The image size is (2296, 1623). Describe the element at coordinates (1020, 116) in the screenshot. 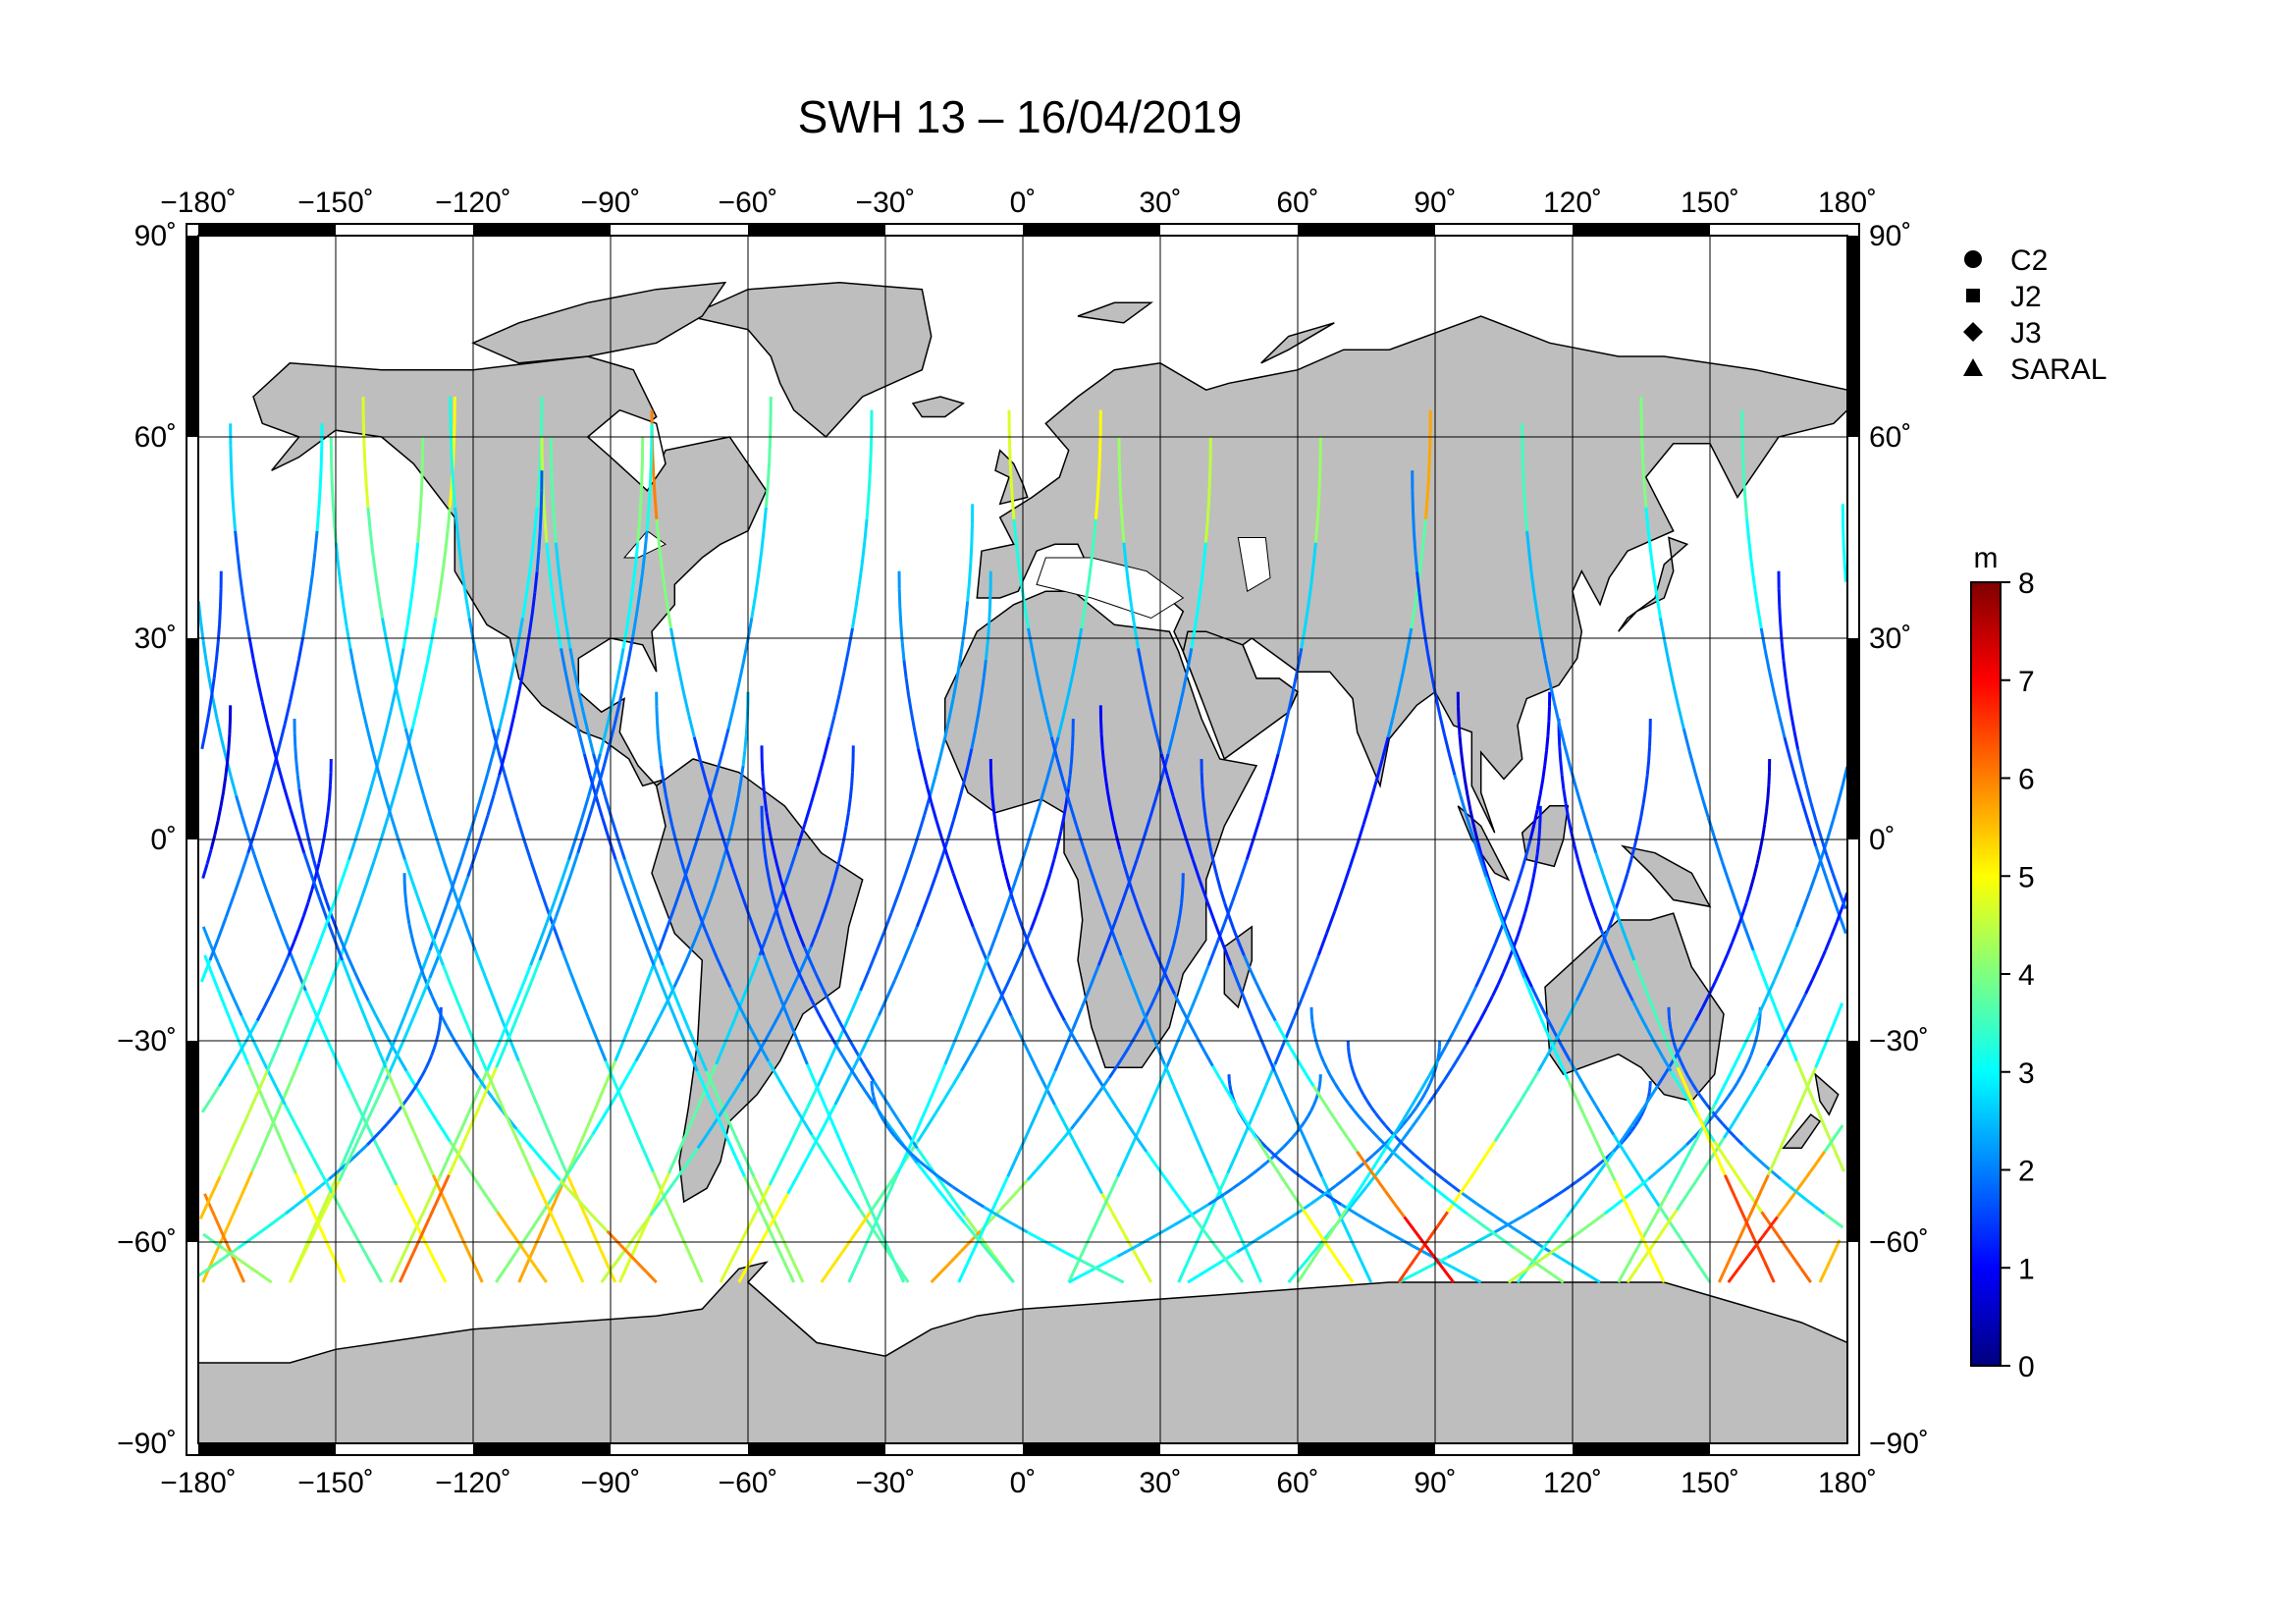

I see `map-title: SWH 13 – 16/04/2019` at that location.